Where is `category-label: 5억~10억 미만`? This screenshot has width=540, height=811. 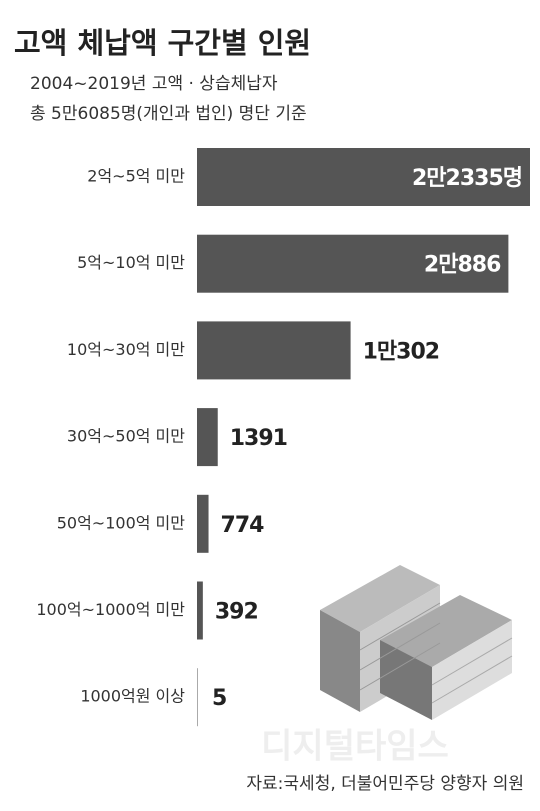
category-label: 5억~10억 미만 is located at coordinates (131, 262).